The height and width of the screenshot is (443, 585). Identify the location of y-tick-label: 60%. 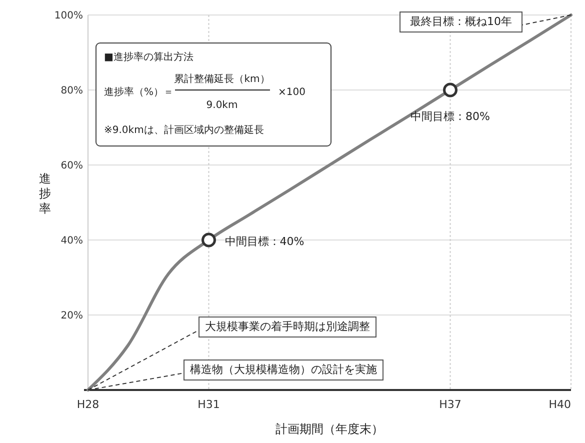
(71, 166).